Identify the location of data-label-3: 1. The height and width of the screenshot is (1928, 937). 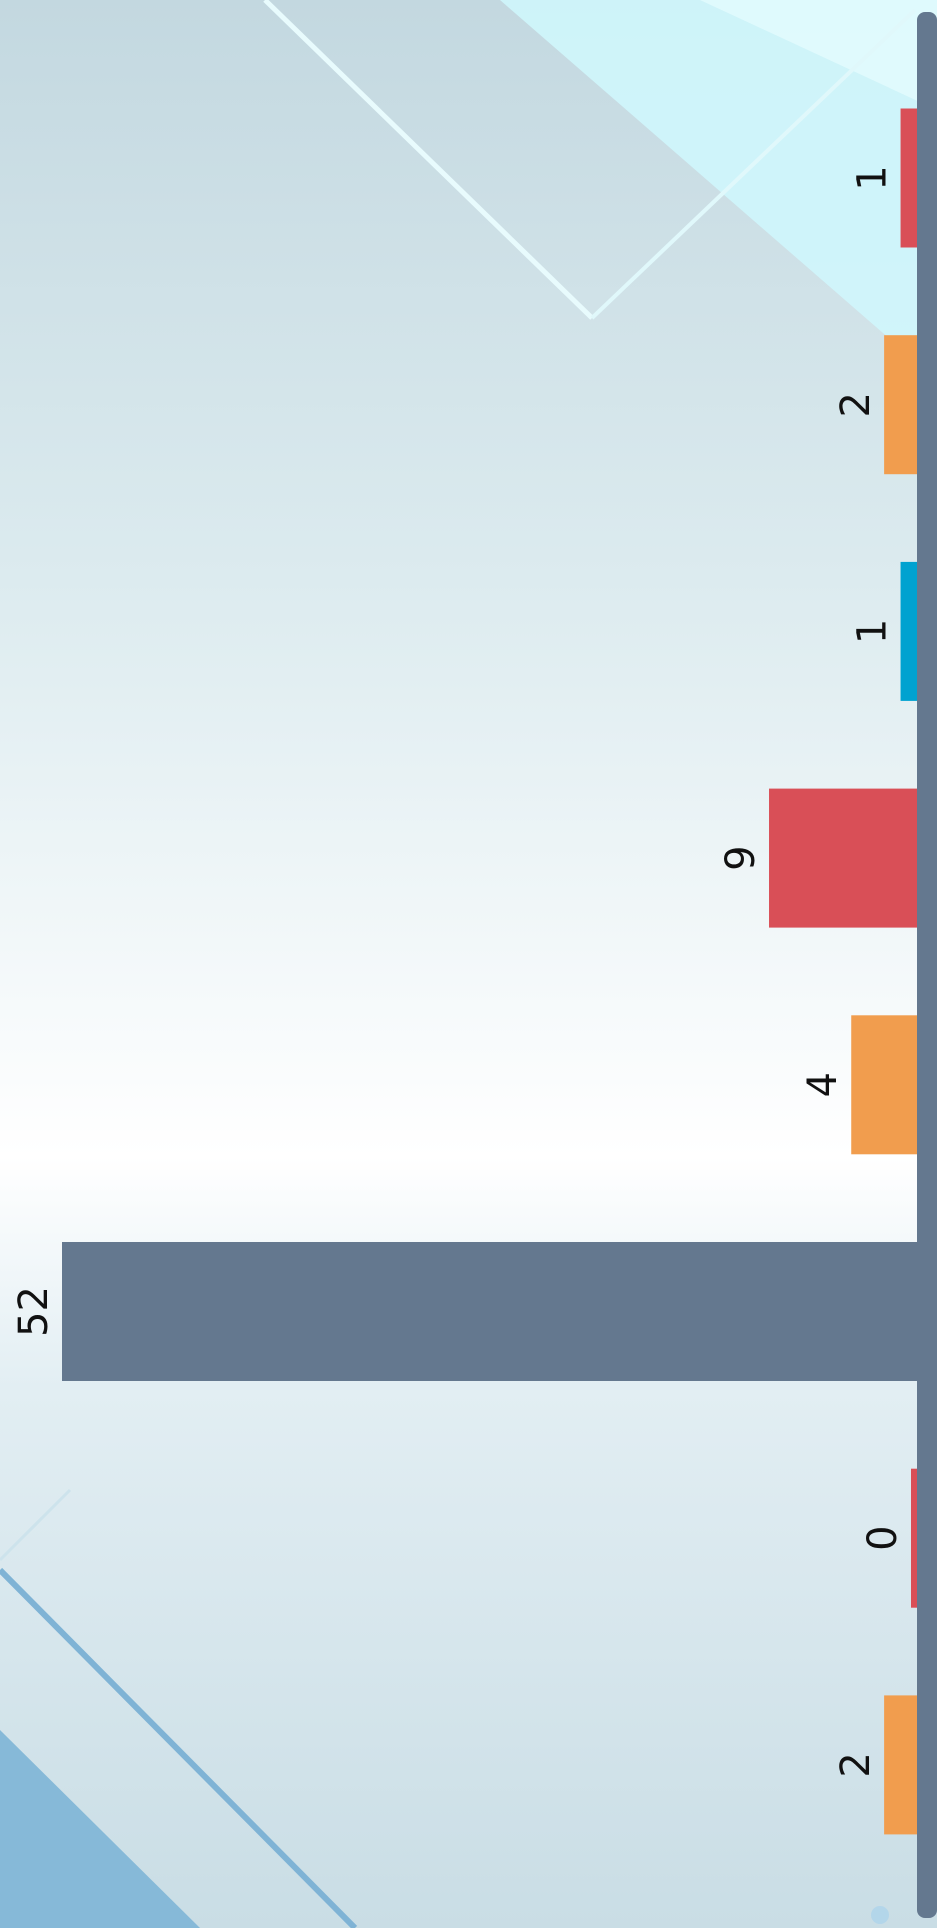
(873, 631).